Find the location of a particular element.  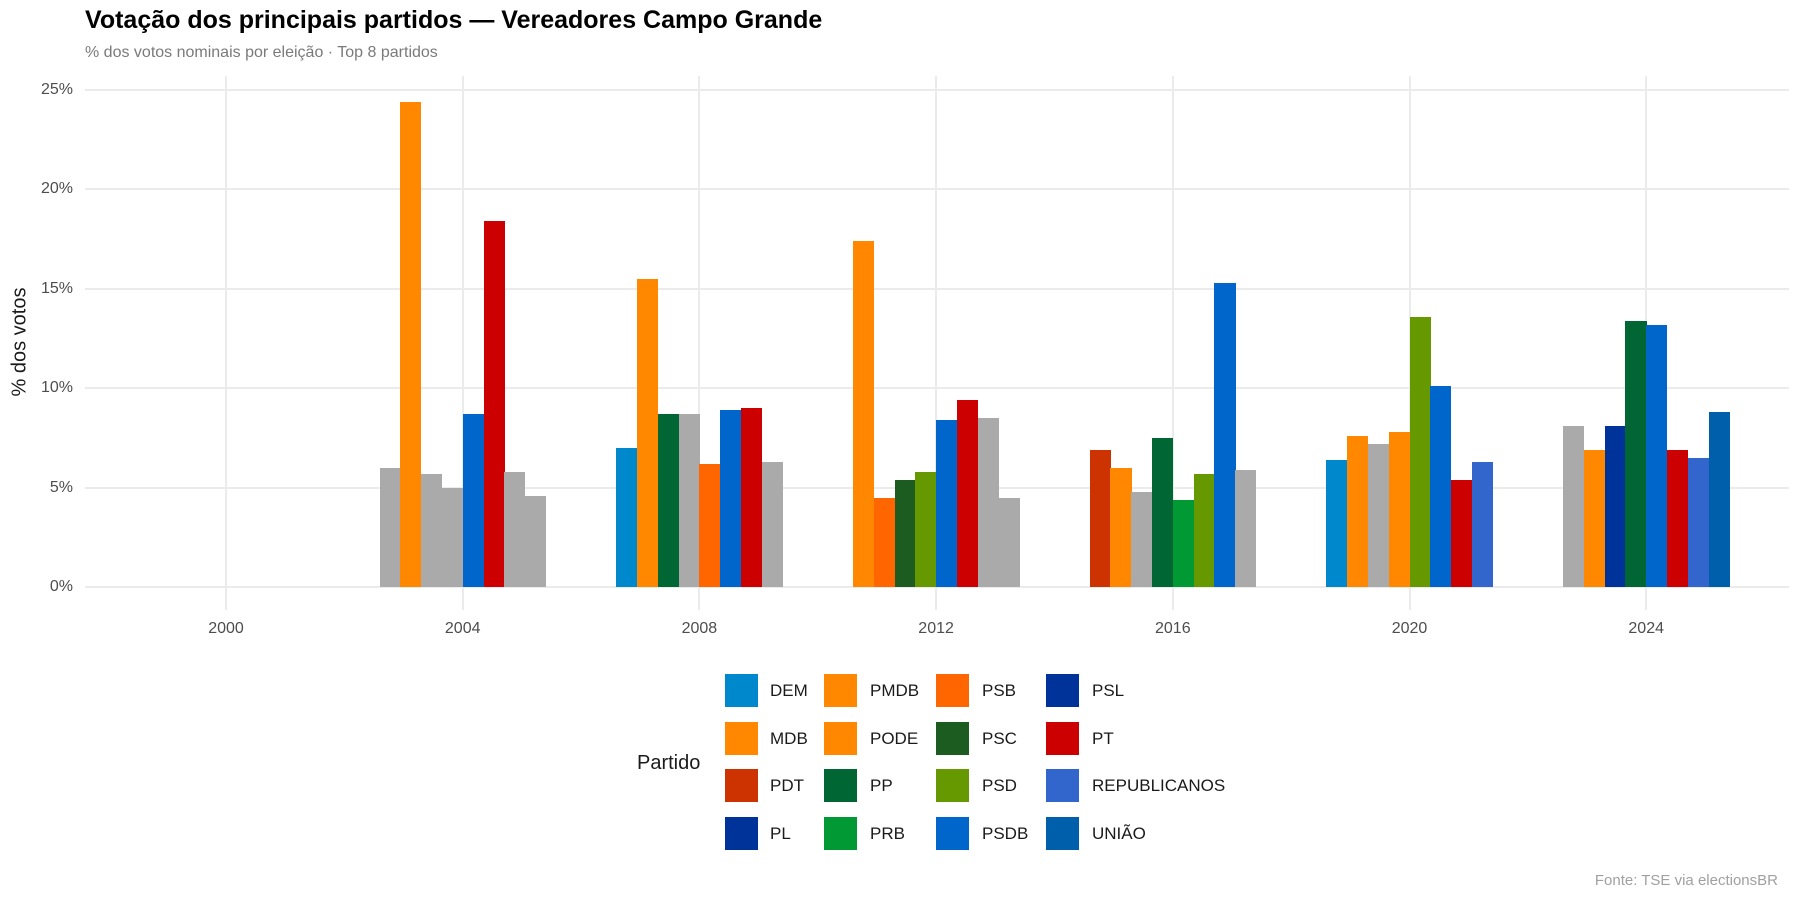

legend-label: UNIÃO is located at coordinates (1119, 834).